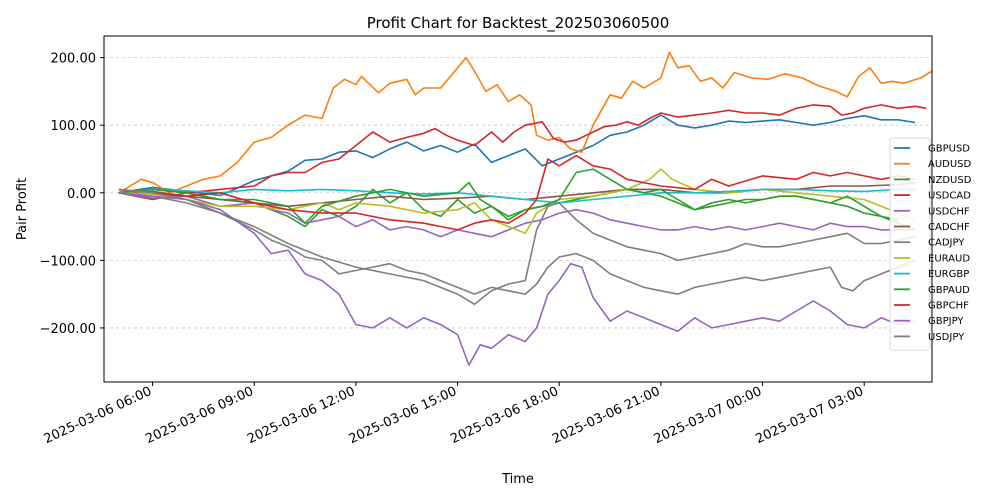 This screenshot has width=1000, height=500. What do you see at coordinates (946, 321) in the screenshot?
I see `legend-label: GBPJPY` at bounding box center [946, 321].